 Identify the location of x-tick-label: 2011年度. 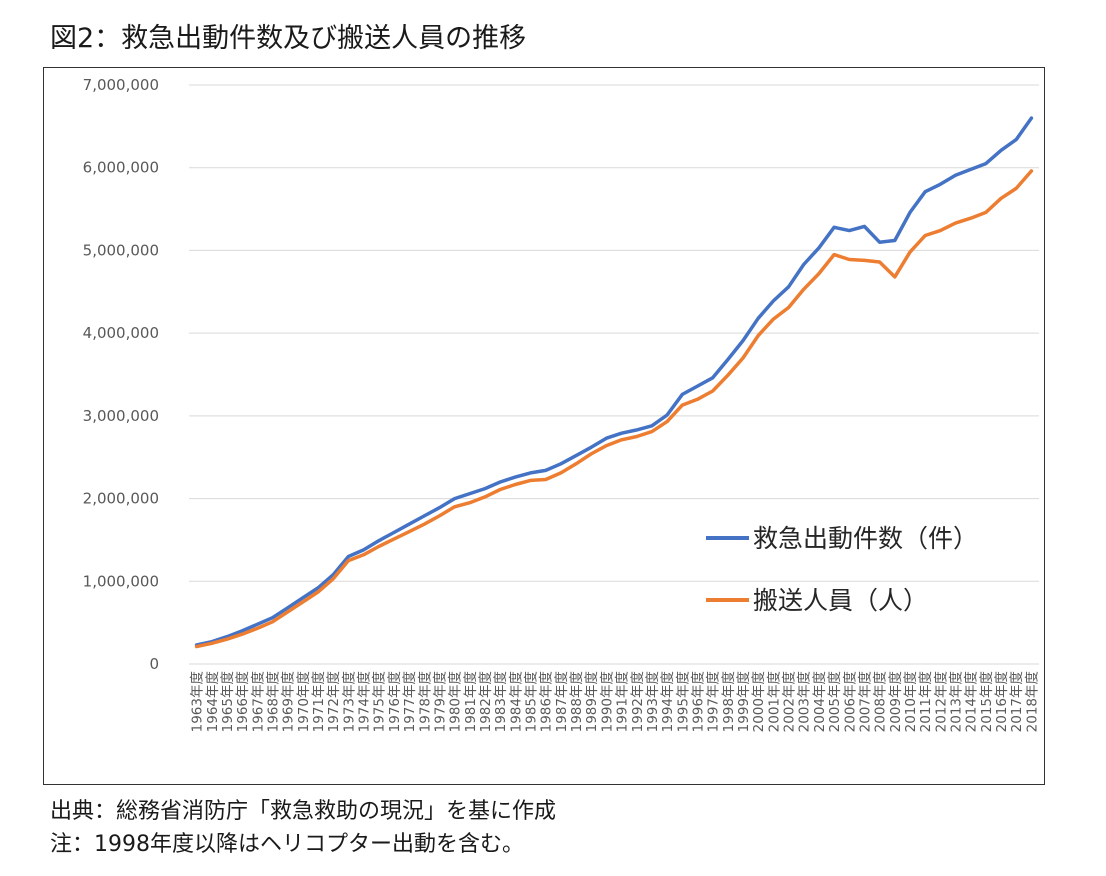
(926, 701).